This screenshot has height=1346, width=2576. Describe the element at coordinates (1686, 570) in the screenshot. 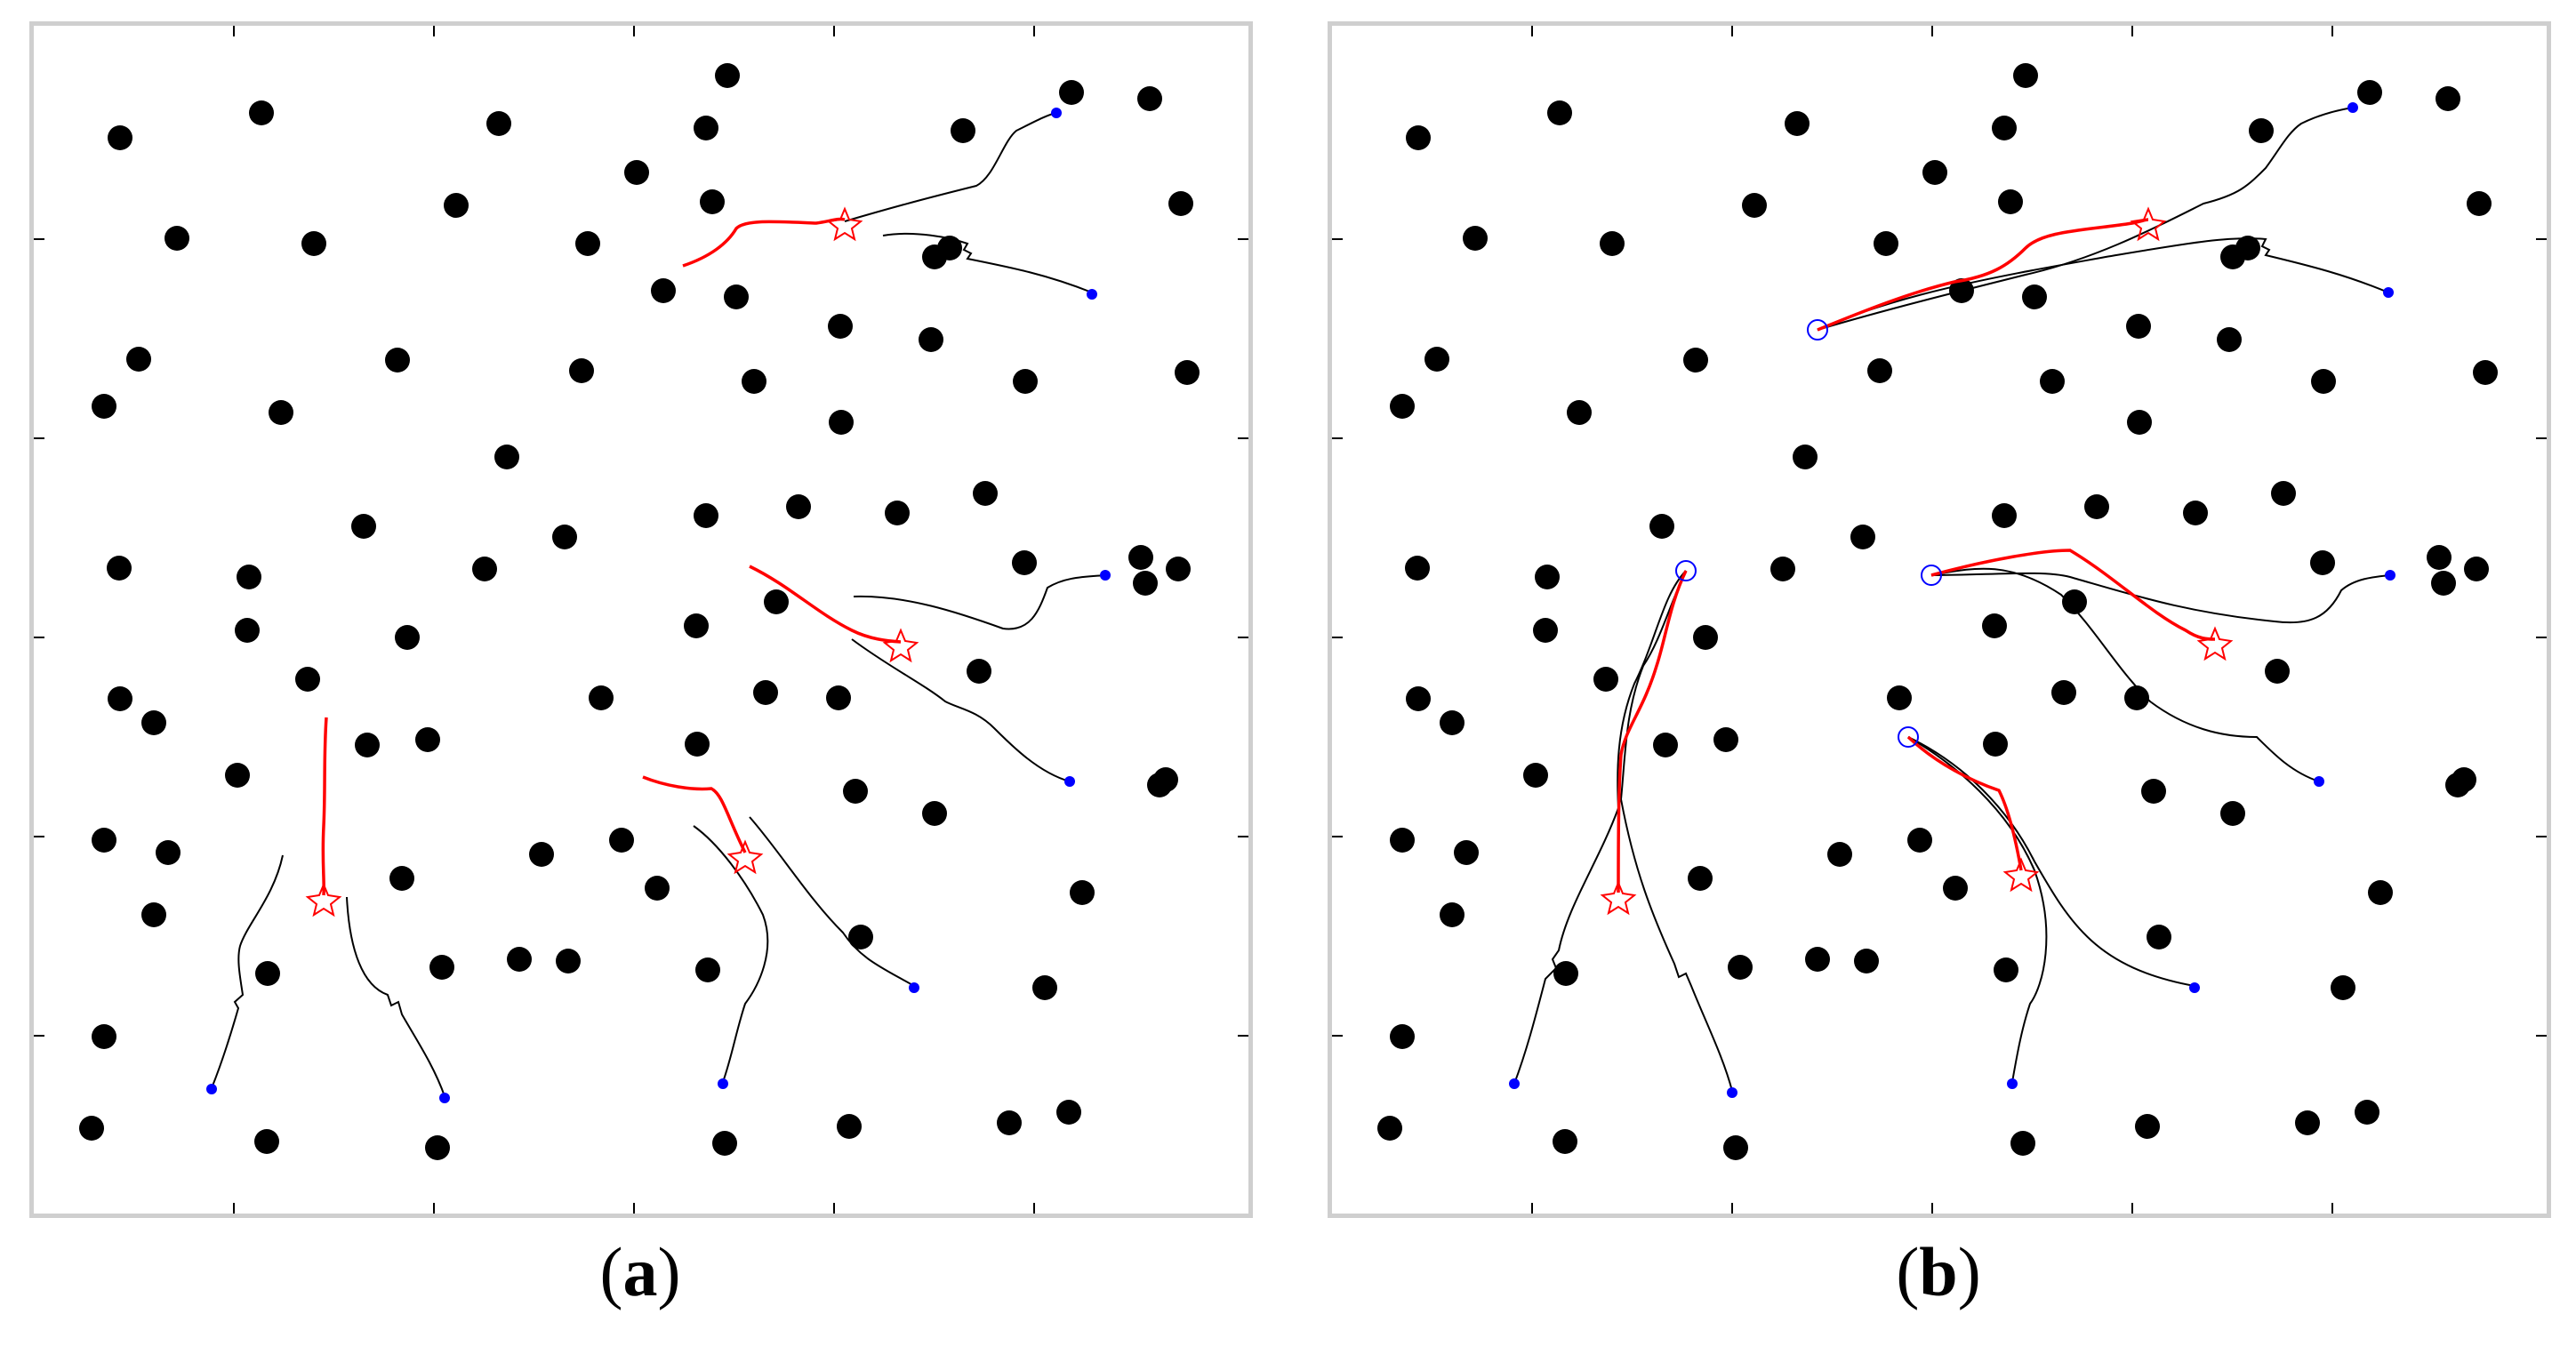

I see `waypoint-circle-icon` at that location.